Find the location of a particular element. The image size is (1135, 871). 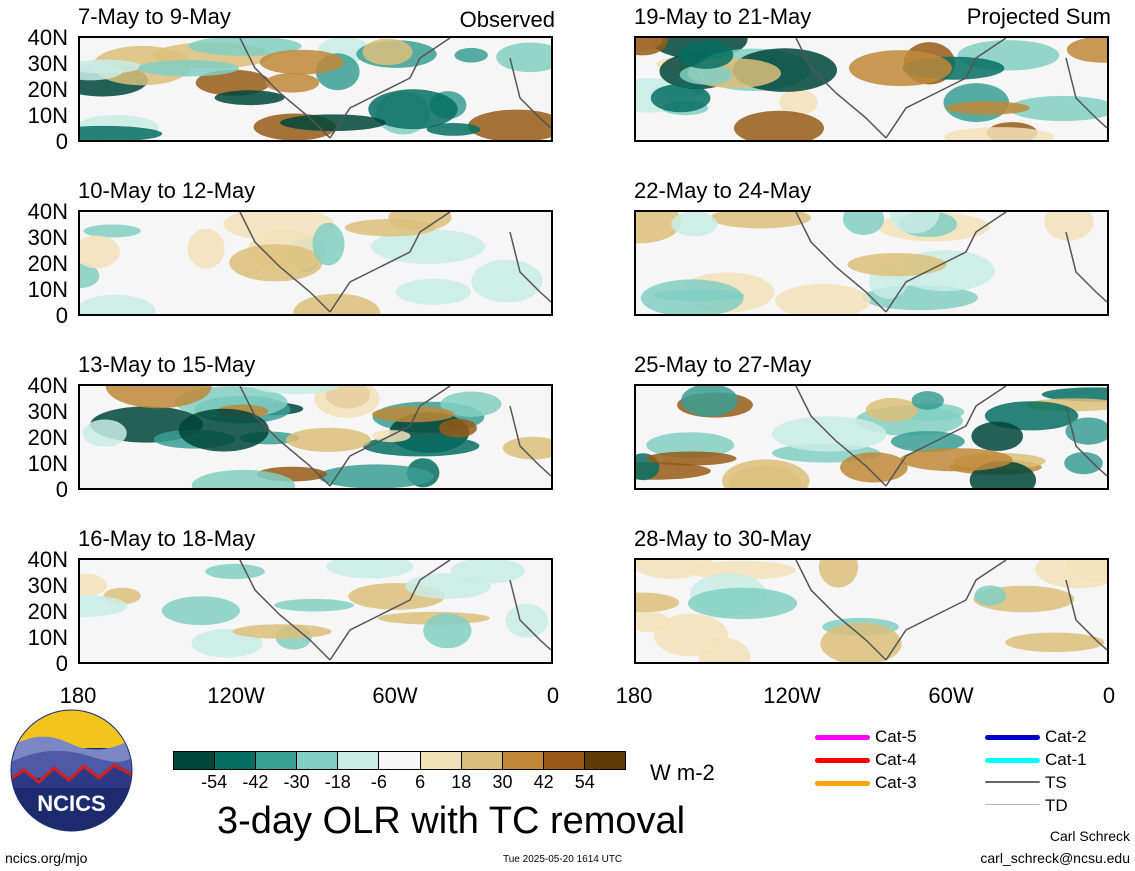

panel-title: 22-May to 24-May is located at coordinates (723, 190).